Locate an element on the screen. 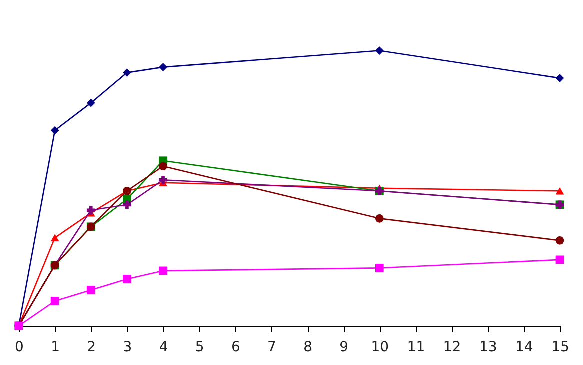 This screenshot has width=583, height=365. x-tick-label: 4 is located at coordinates (163, 348).